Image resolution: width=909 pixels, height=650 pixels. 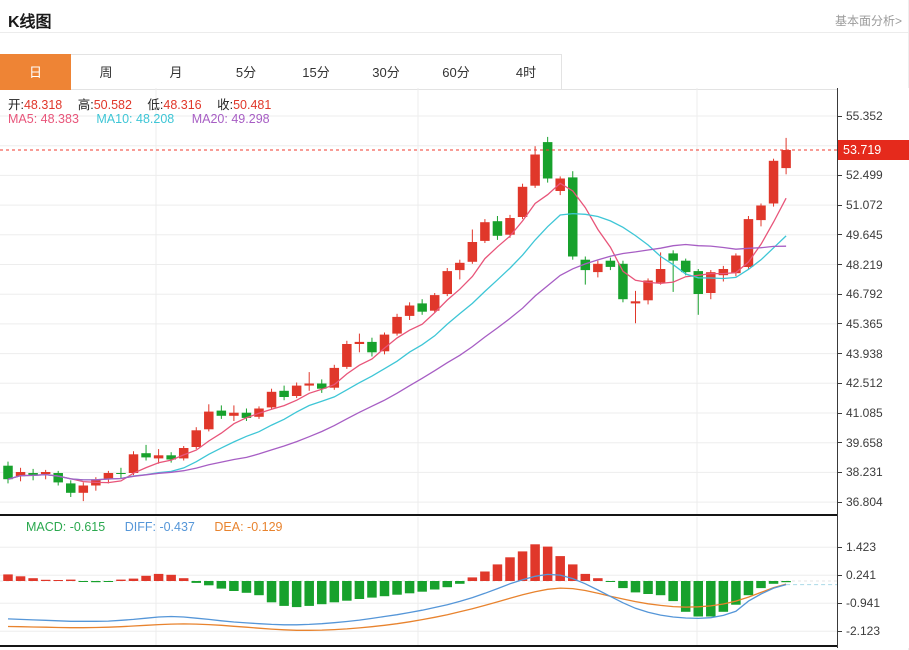 I want to click on tab-5min: 5分, so click(x=246, y=72).